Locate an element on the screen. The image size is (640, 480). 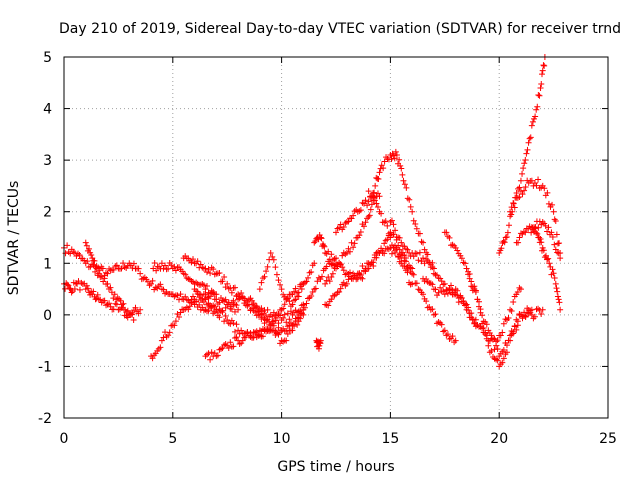
y-tick-label: 2 is located at coordinates (47, 213).